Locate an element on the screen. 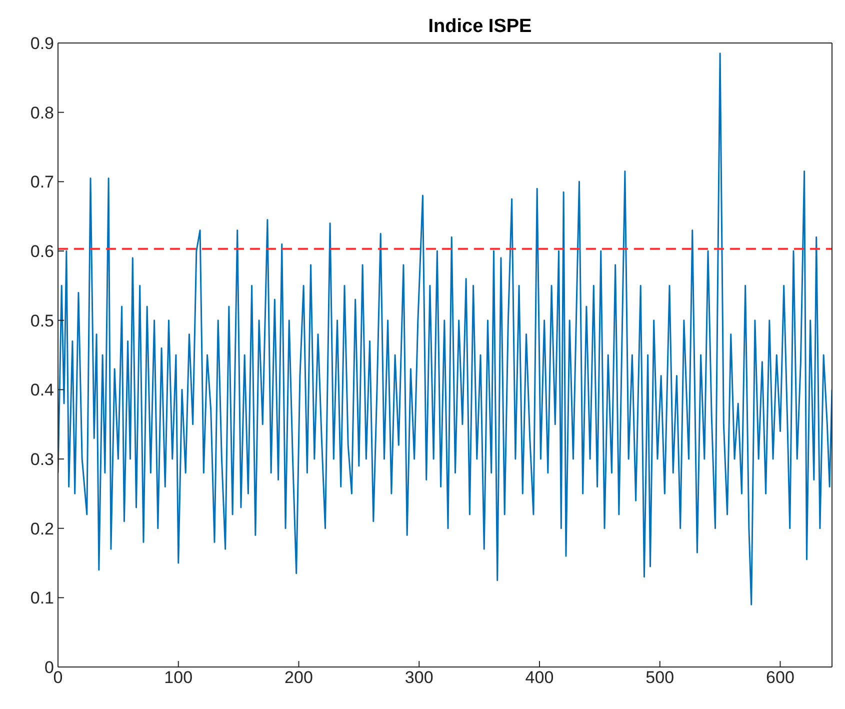 Image resolution: width=845 pixels, height=709 pixels. chart-title: Indice ISPE is located at coordinates (480, 26).